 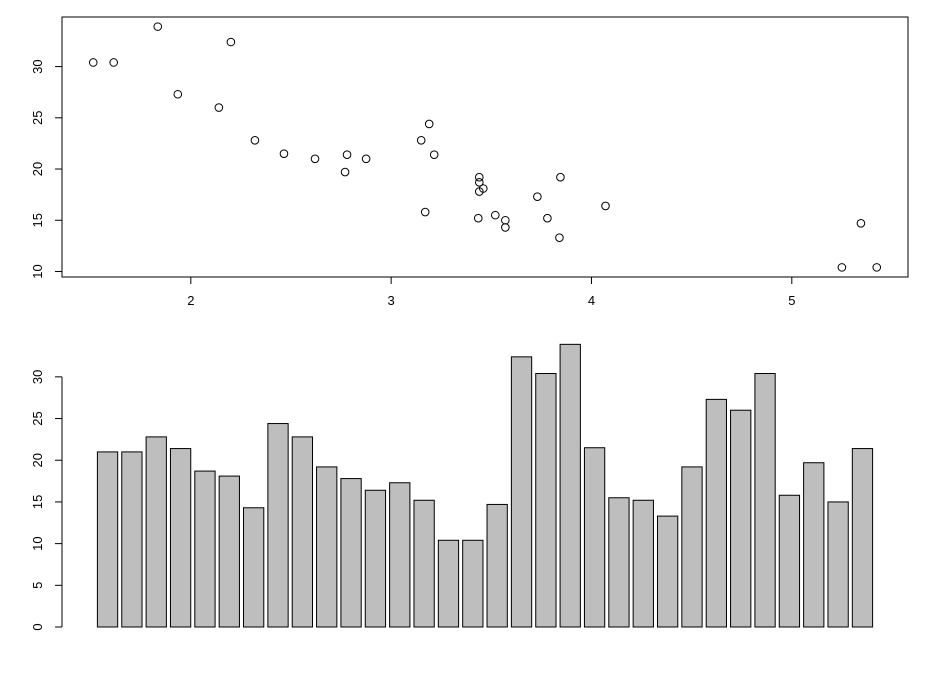 What do you see at coordinates (791, 300) in the screenshot?
I see `x-tick-label: 5` at bounding box center [791, 300].